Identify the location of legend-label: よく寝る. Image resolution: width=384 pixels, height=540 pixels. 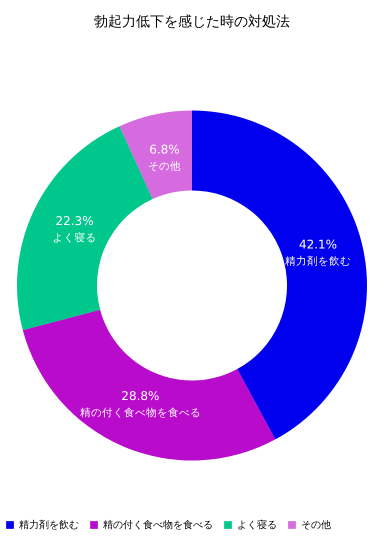
(257, 525).